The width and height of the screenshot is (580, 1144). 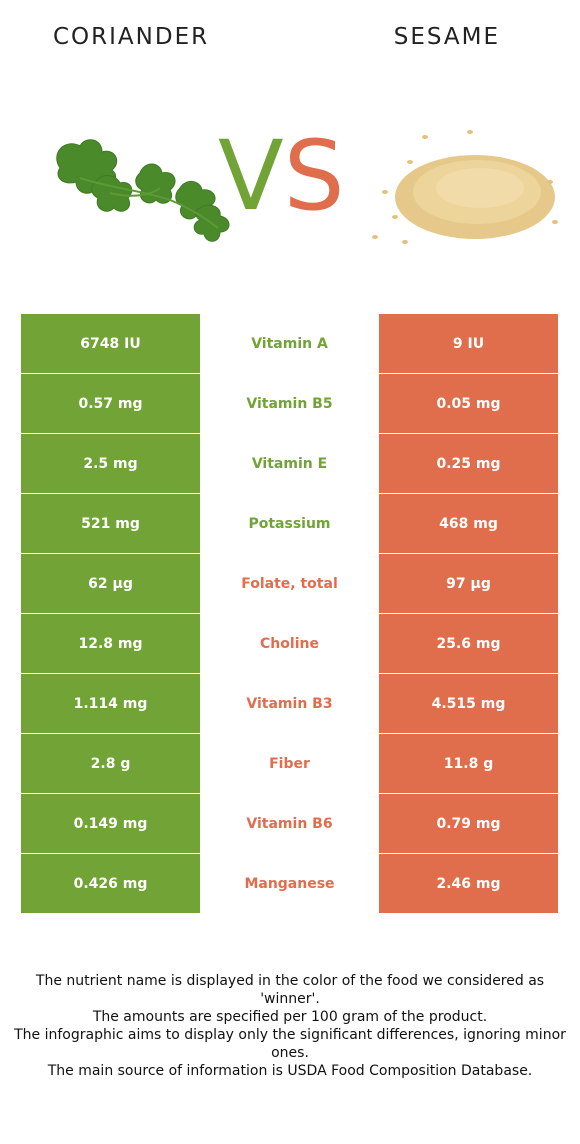 I want to click on nutrient-name: Vitamin A, so click(x=289, y=343).